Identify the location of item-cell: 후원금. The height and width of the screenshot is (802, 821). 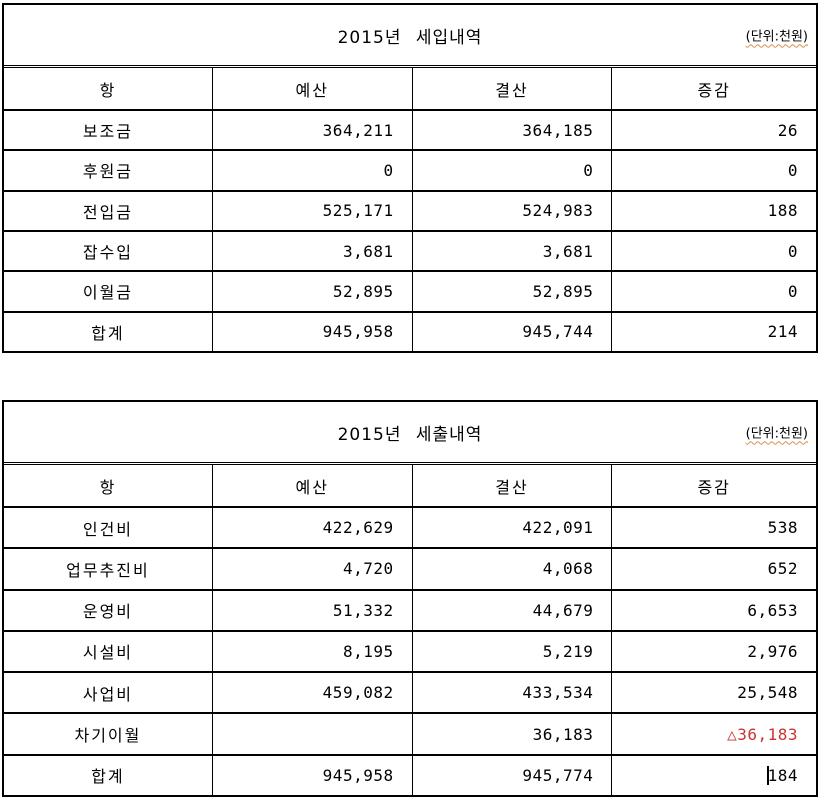
(108, 172).